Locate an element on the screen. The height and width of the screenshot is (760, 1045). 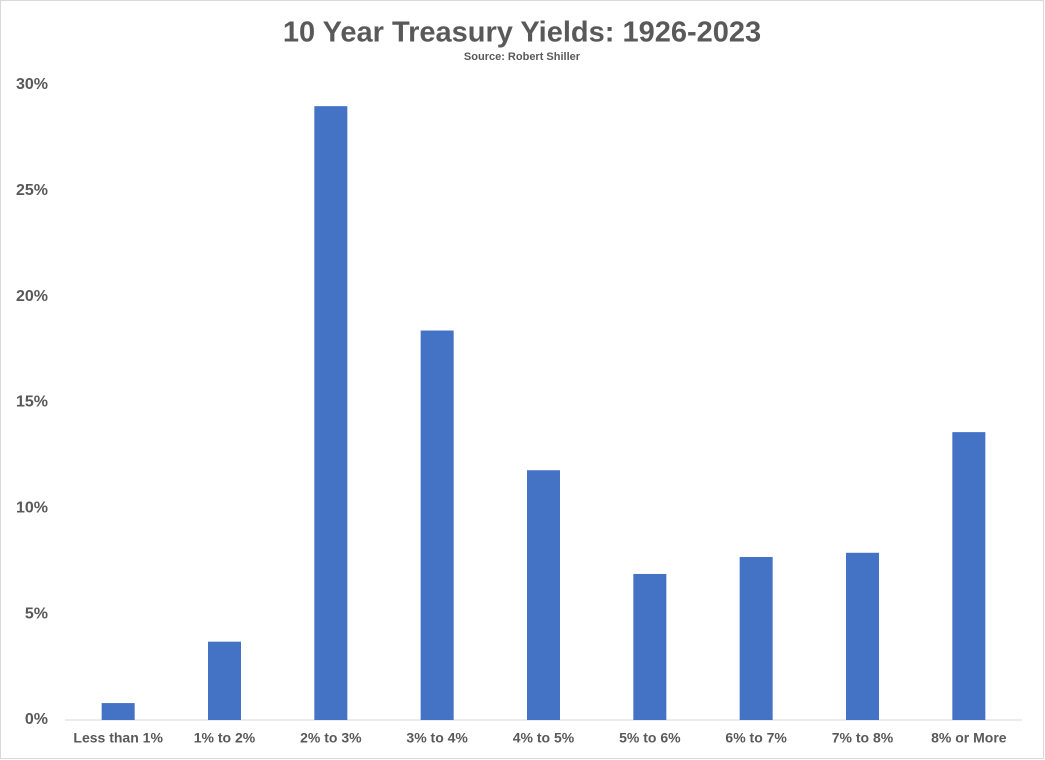
x-tick-label: 3% to 4% is located at coordinates (437, 738).